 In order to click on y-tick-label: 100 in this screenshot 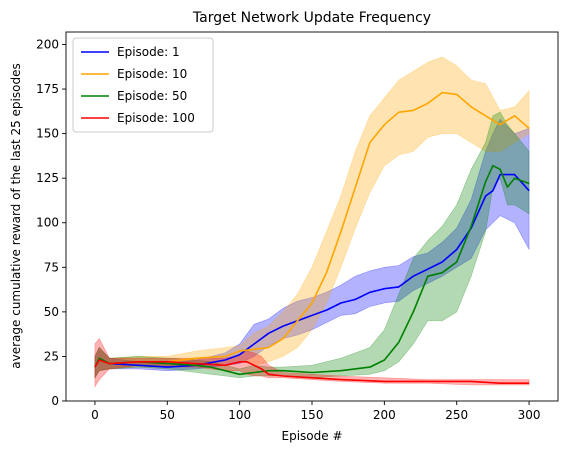, I will do `click(47, 223)`.